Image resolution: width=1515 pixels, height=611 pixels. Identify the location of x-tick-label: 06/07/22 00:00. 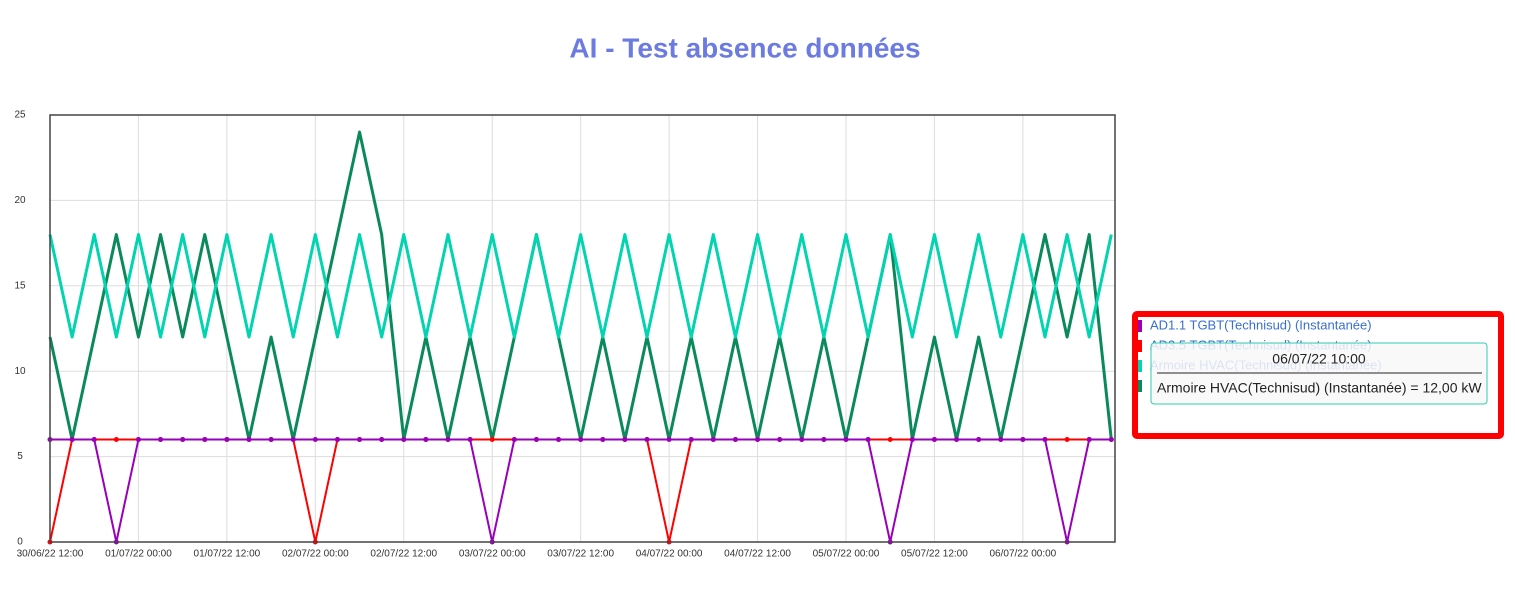
(1023, 554).